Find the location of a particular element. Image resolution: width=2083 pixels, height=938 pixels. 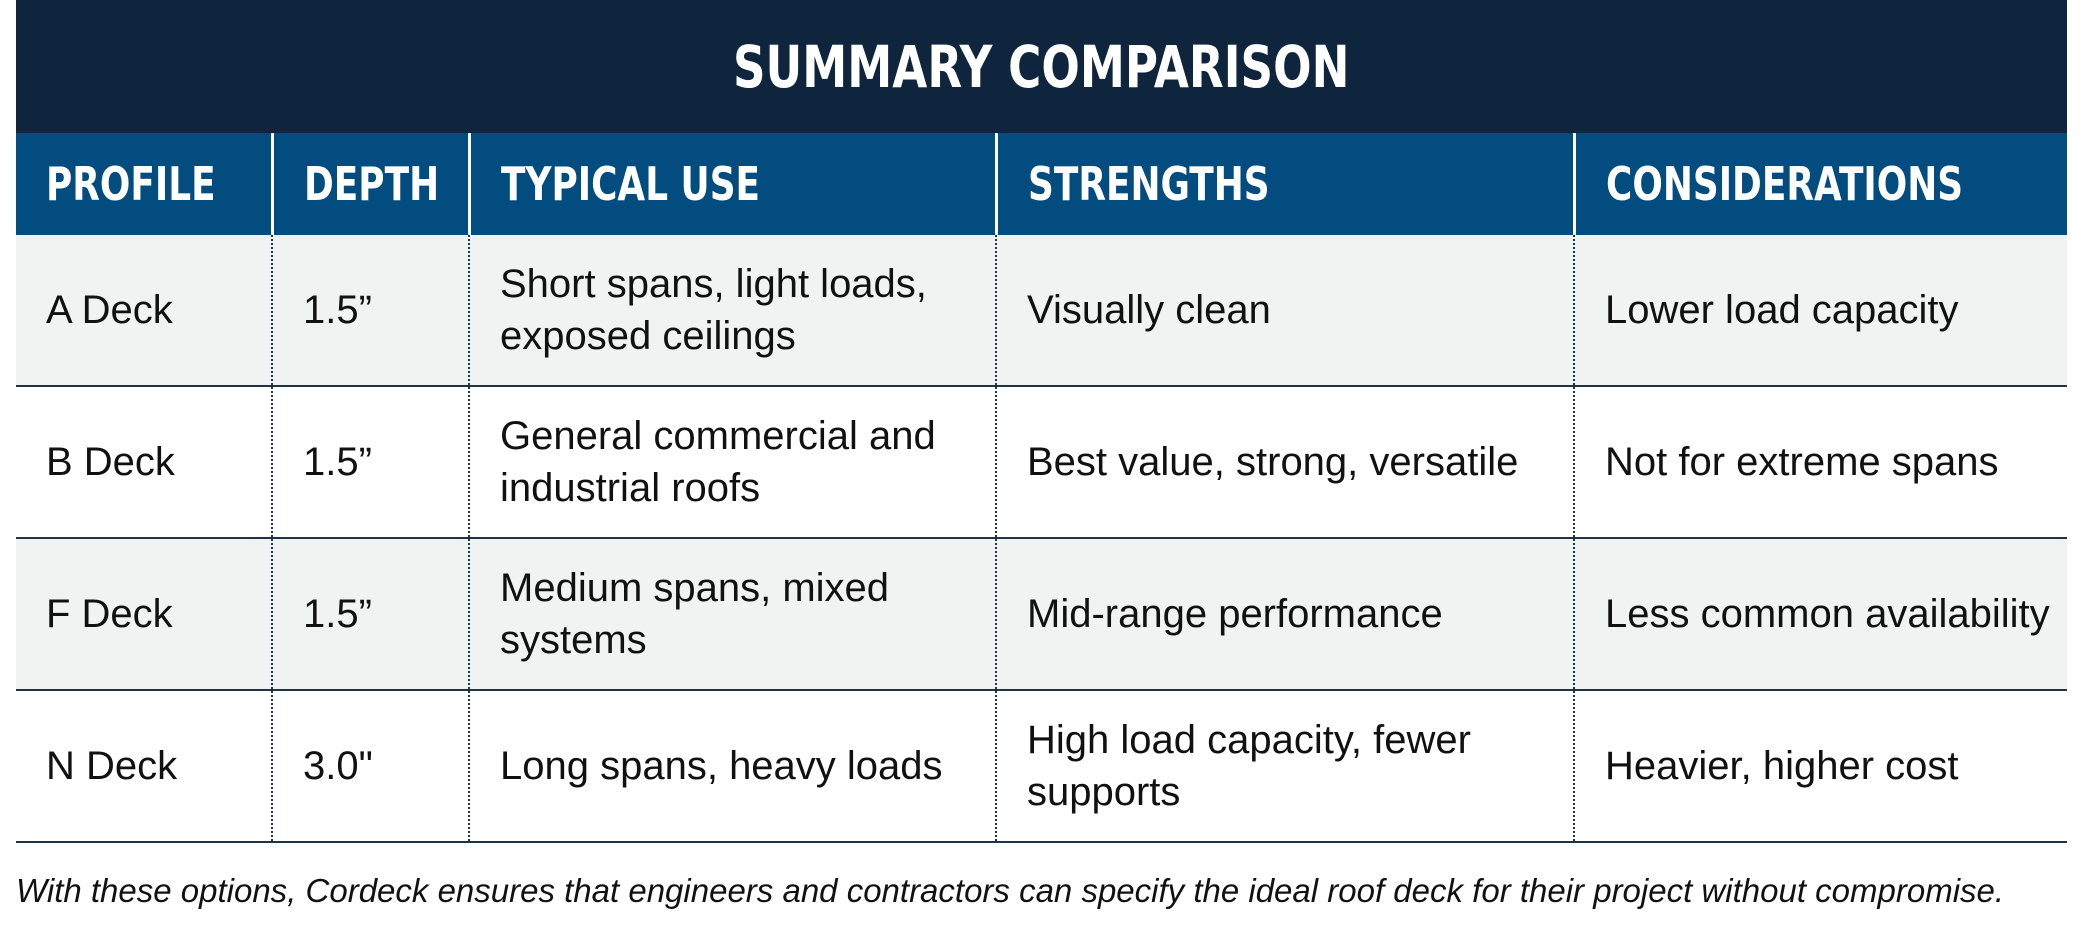

cell-typical-use: Long spans, heavy loads is located at coordinates (732, 766).